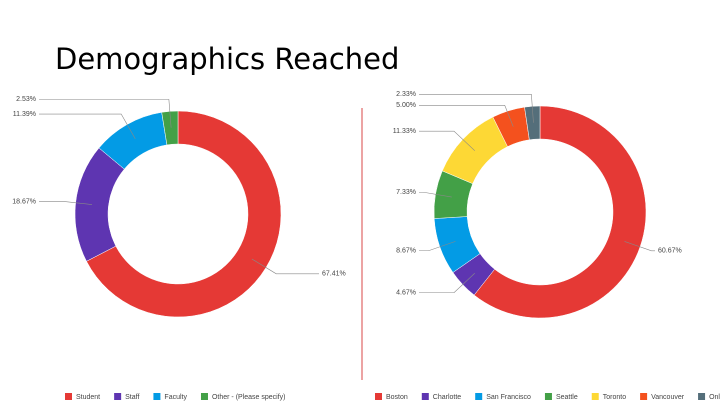 The height and width of the screenshot is (405, 720). I want to click on legend-label: Online, so click(714, 397).